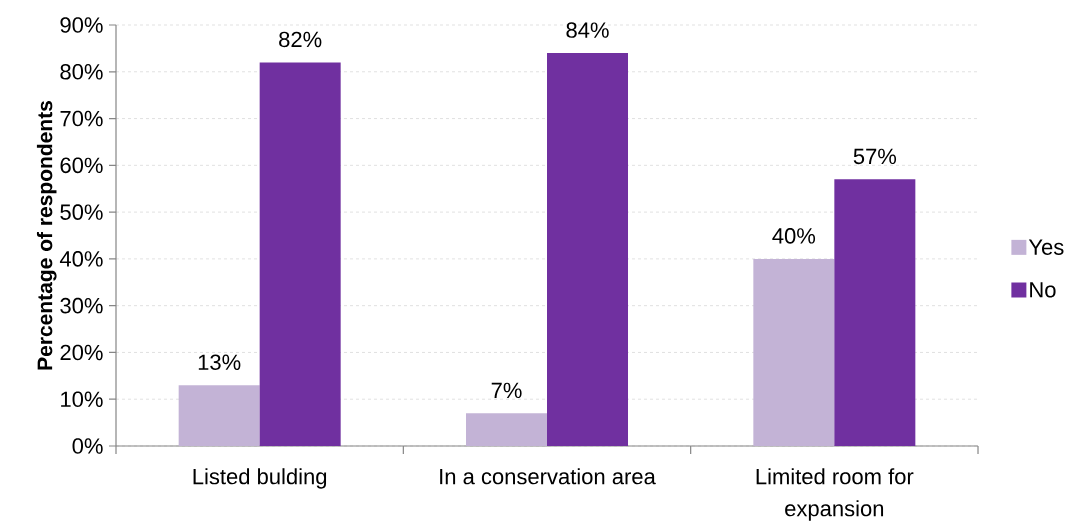 The width and height of the screenshot is (1070, 525). Describe the element at coordinates (587, 30) in the screenshot. I see `data-label: 84%` at that location.